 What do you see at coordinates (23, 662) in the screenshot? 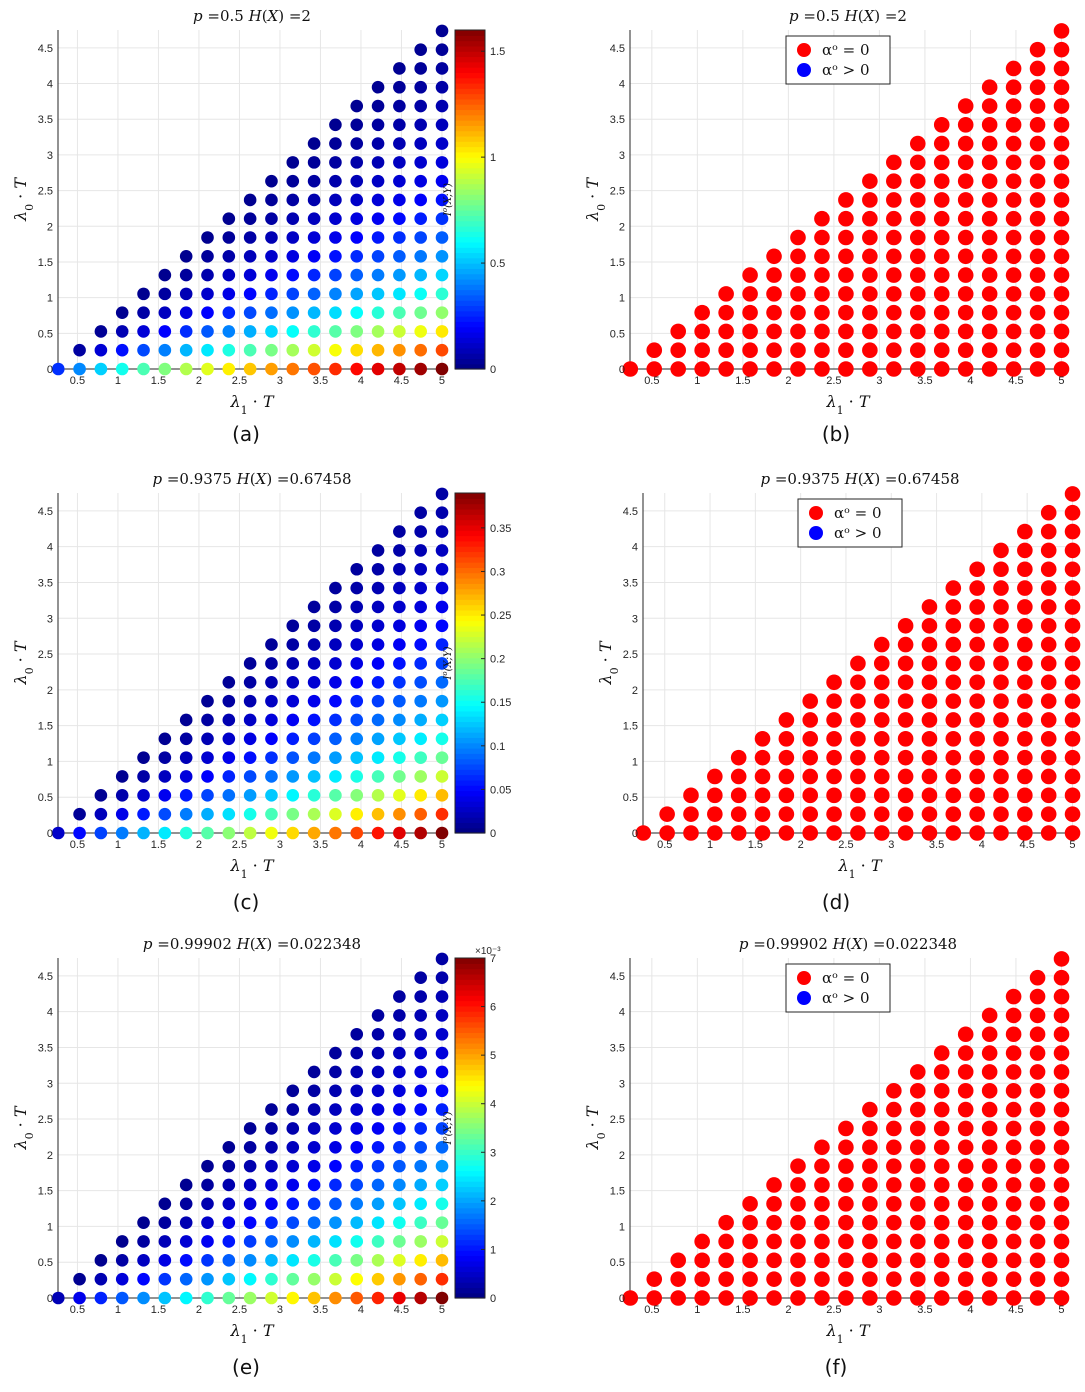
I see `y-axis-label: λ0 · T` at bounding box center [23, 662].